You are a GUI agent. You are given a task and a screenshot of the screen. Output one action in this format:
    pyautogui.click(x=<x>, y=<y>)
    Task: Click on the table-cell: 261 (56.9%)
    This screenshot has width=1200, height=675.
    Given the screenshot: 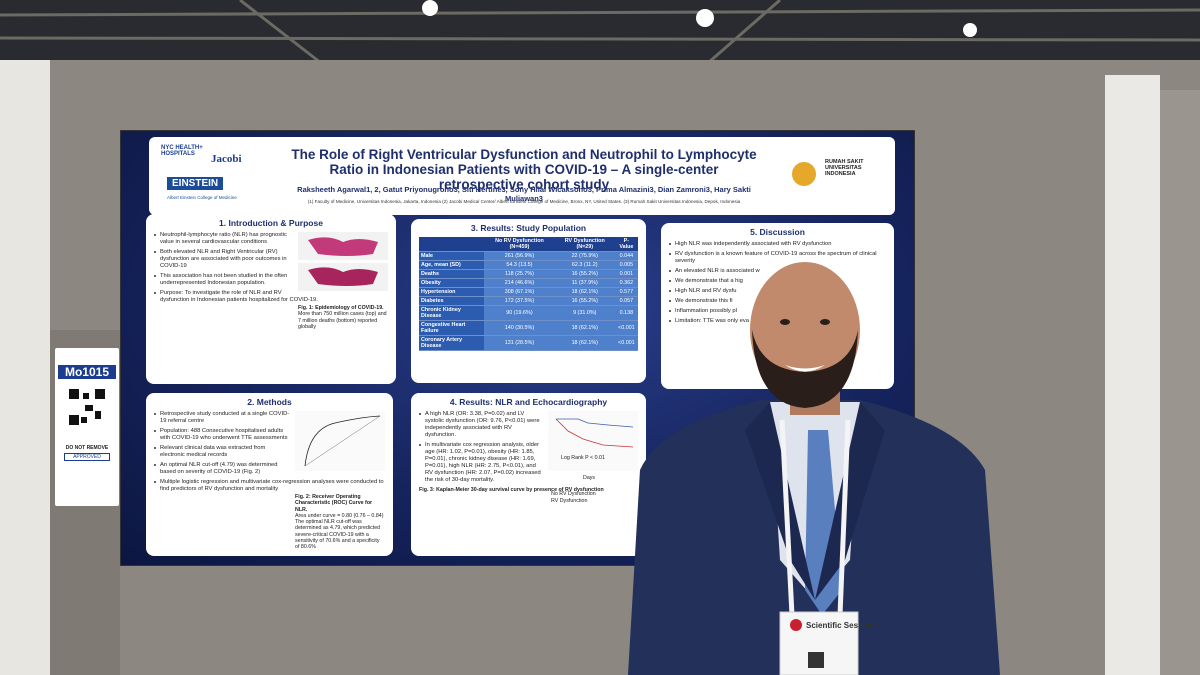 What is the action you would take?
    pyautogui.click(x=519, y=256)
    